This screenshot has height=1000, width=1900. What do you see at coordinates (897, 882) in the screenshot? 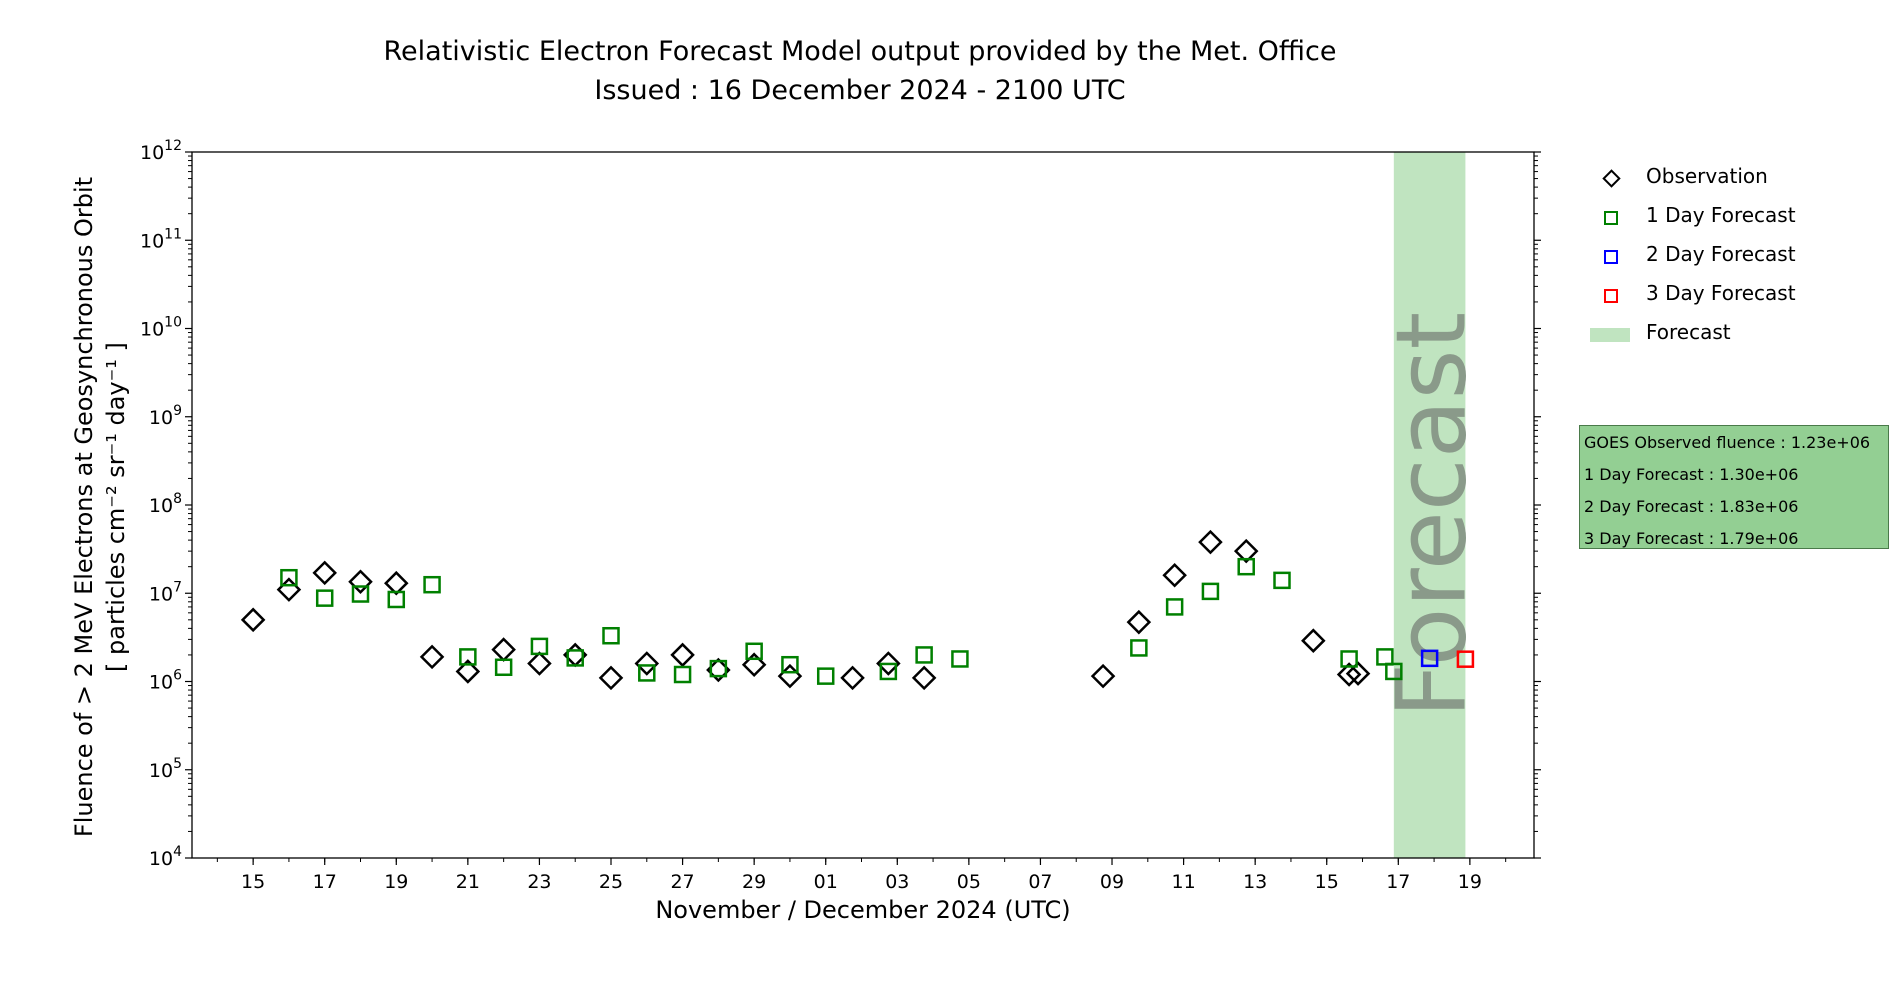
I see `x-tick-label: 03` at bounding box center [897, 882].